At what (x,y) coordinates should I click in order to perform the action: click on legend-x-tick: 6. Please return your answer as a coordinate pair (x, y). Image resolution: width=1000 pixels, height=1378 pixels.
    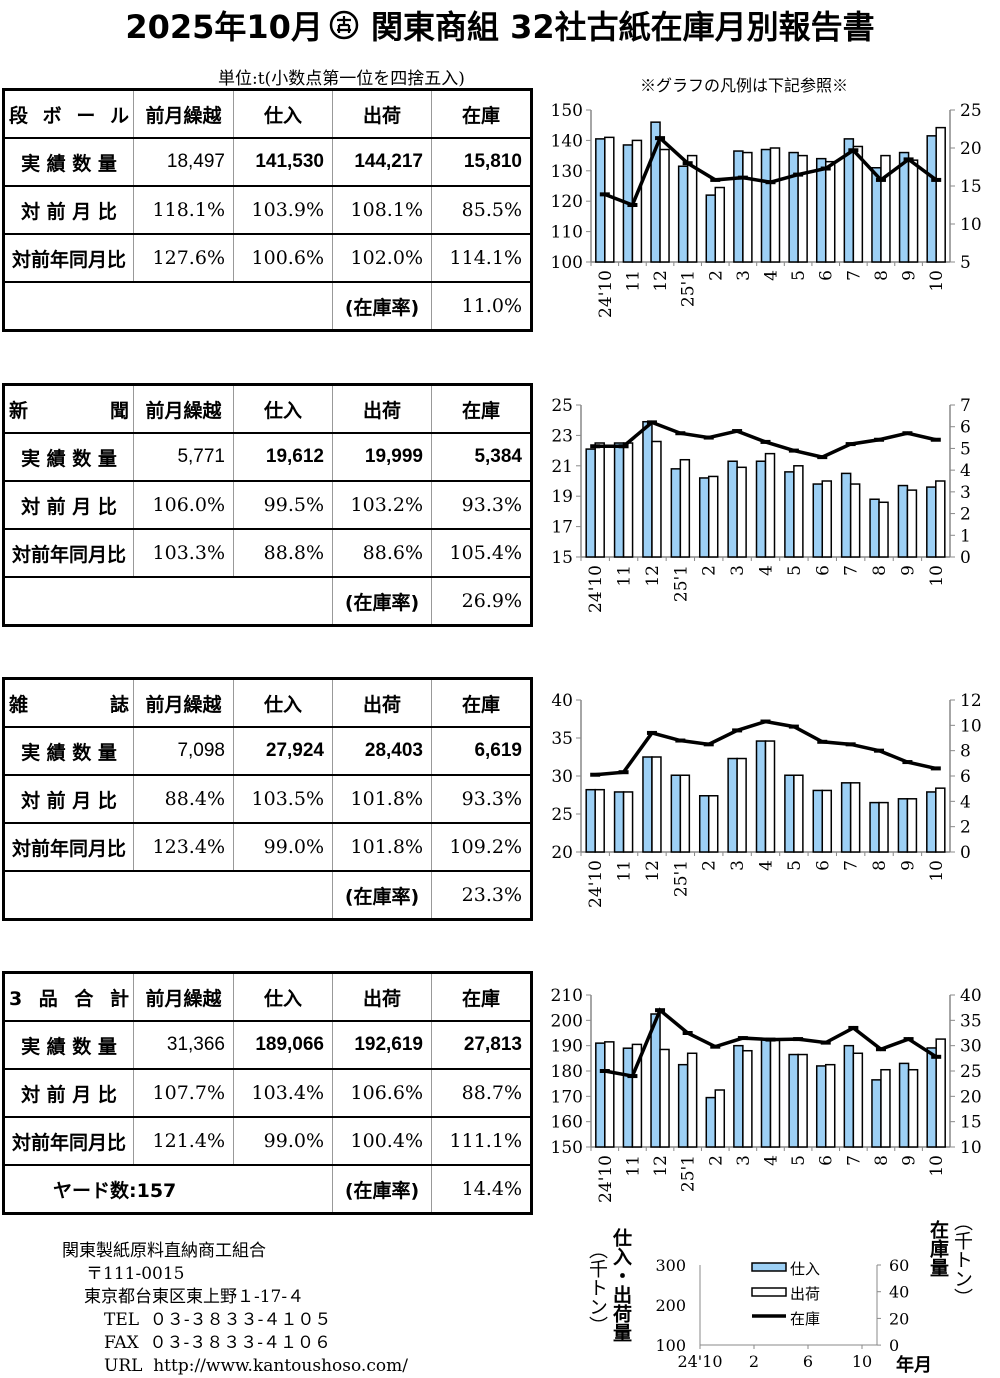
    Looking at the image, I should click on (808, 1361).